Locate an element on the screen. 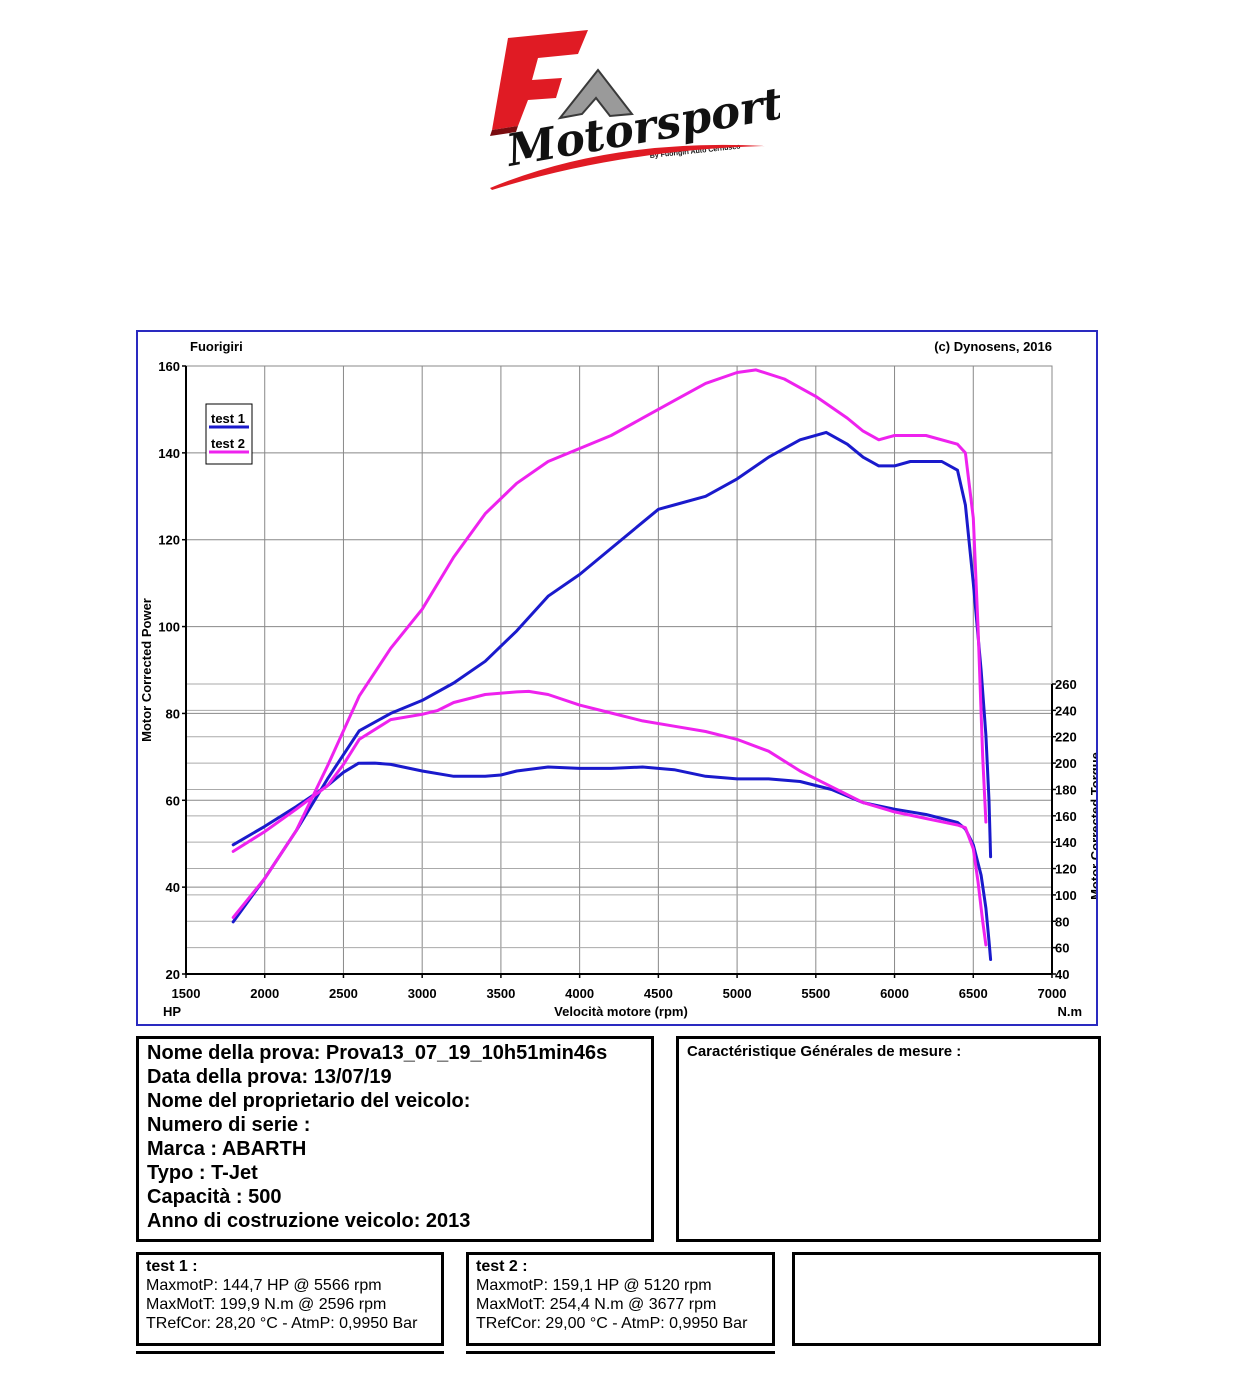  y2-tick-label: 160 is located at coordinates (1066, 816).